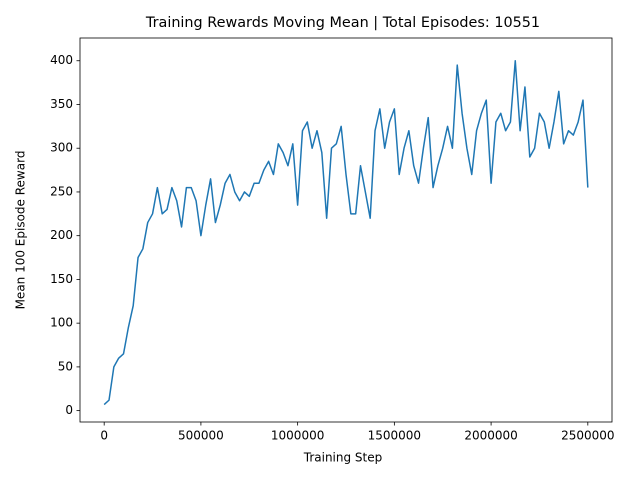  Describe the element at coordinates (394, 436) in the screenshot. I see `x-tick-label: 1500000` at that location.